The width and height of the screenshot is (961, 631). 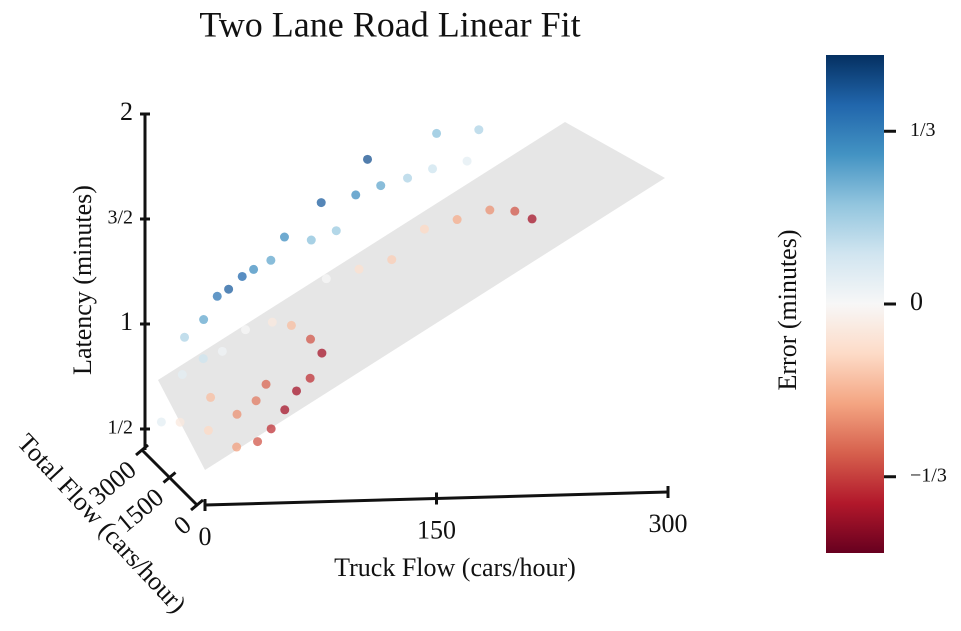 I want to click on x-tick-label: 0, so click(x=205, y=536).